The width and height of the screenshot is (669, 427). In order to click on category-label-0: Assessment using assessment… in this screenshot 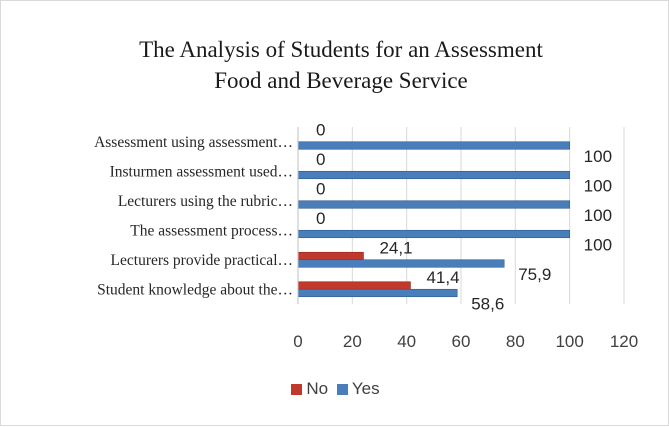, I will do `click(193, 142)`.